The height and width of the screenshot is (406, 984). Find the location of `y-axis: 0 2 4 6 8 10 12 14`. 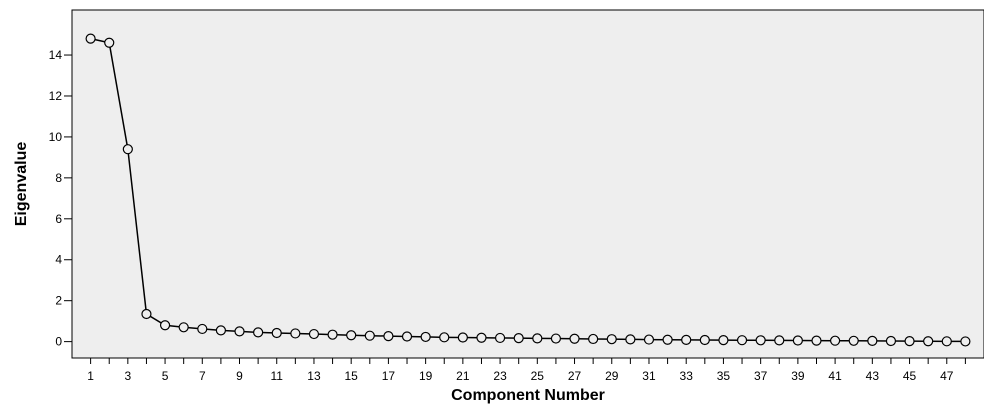

y-axis: 0 2 4 6 8 10 12 14 is located at coordinates (60, 198).